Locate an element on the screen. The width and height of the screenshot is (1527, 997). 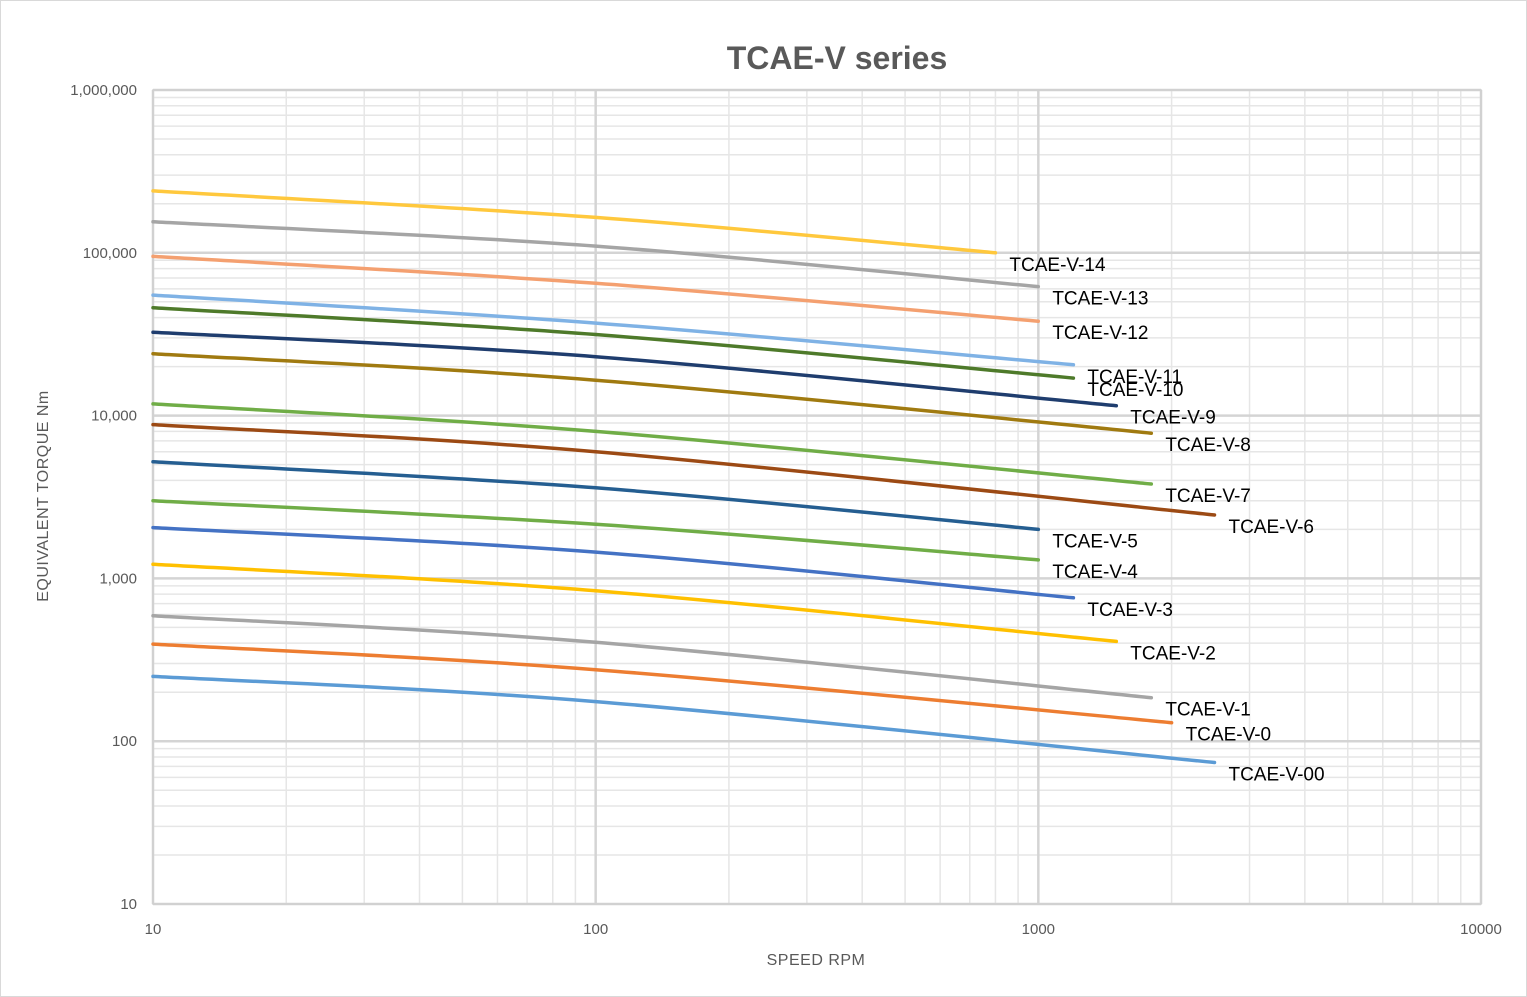
y-tick-label: 100,000 is located at coordinates (110, 253).